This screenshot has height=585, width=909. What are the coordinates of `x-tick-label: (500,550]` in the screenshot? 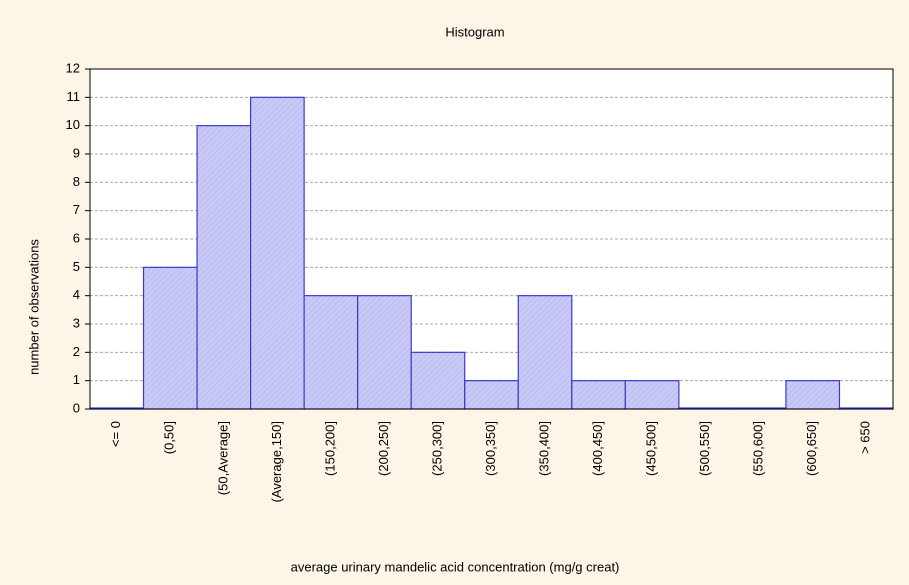 It's located at (704, 448).